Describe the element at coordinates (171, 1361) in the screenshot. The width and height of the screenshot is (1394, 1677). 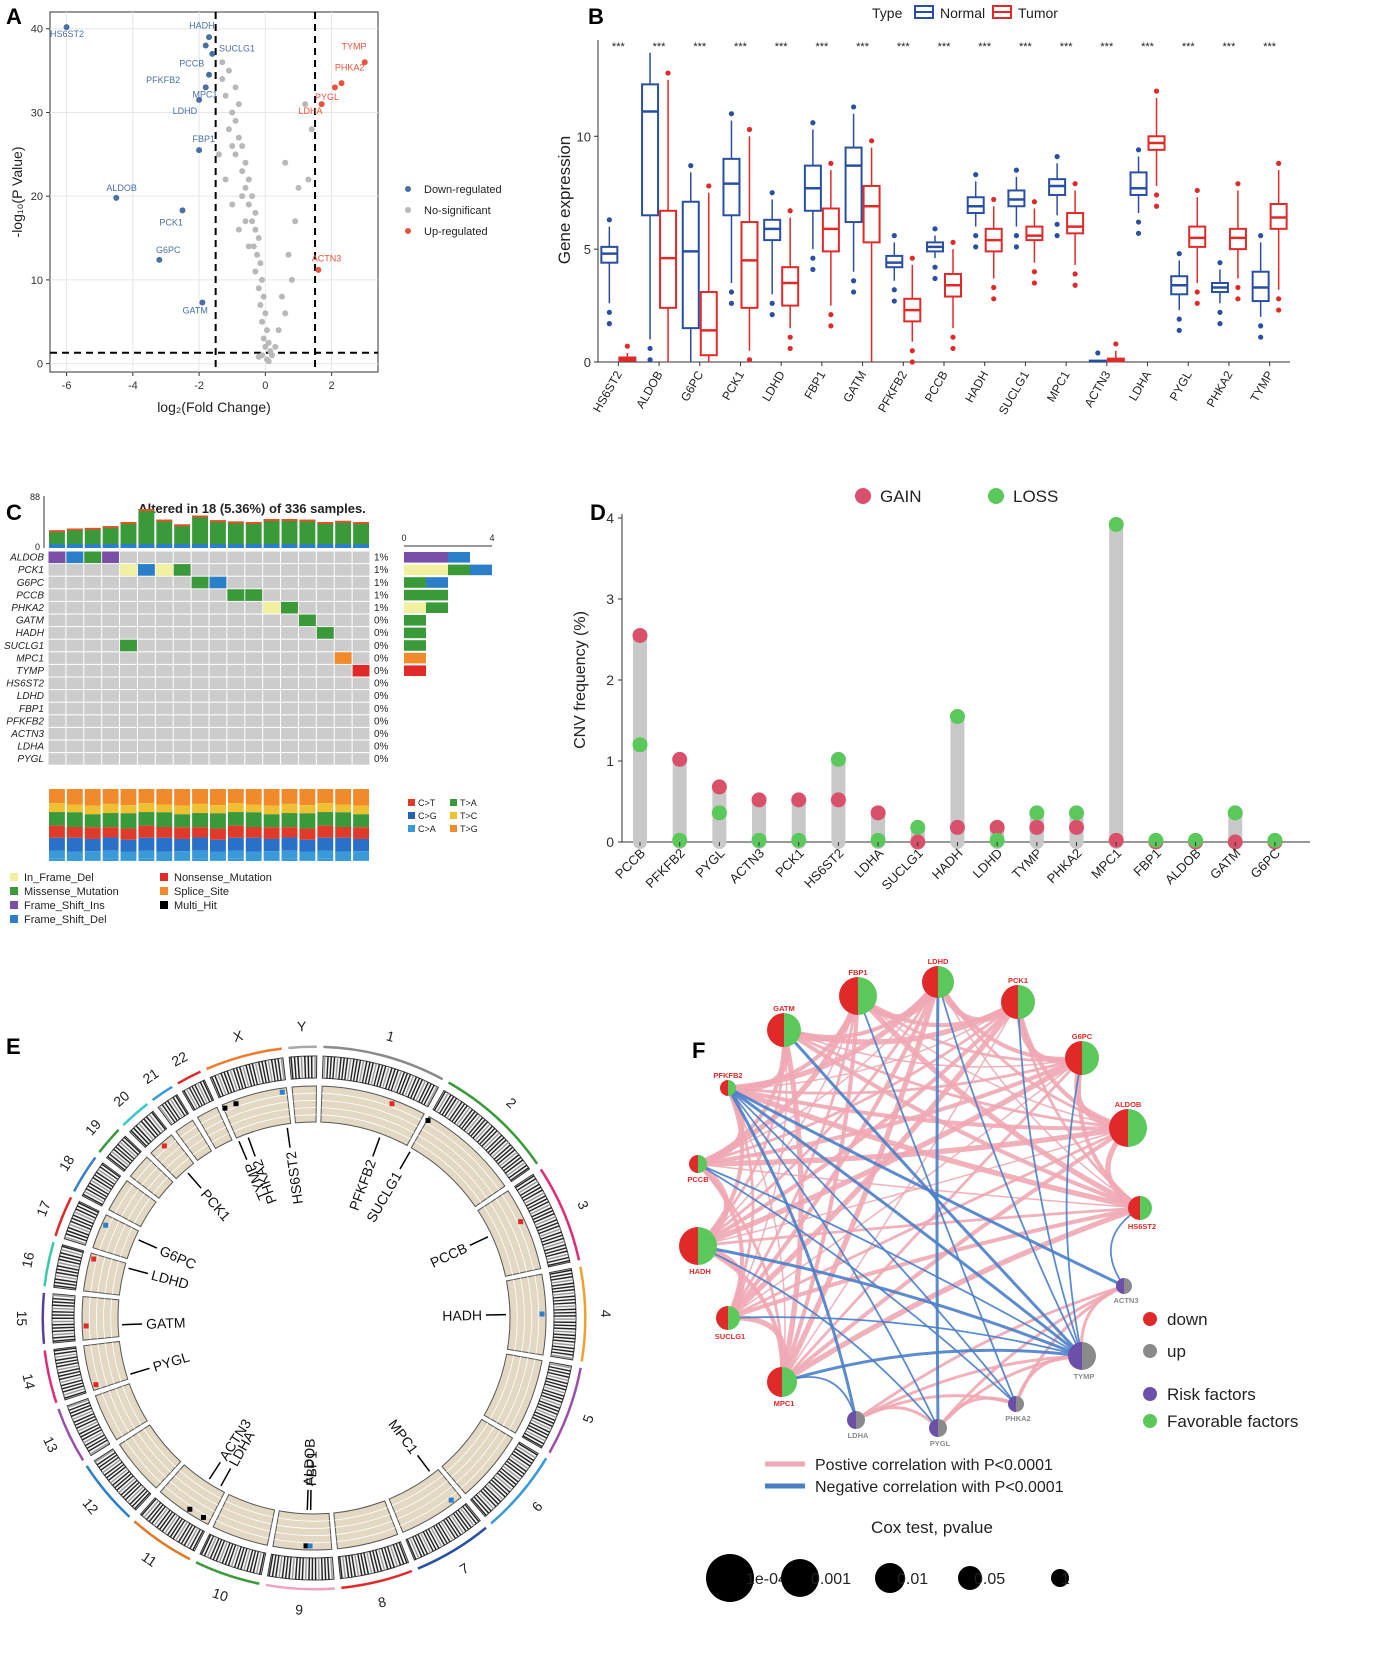
I see `gene-label: PYGL` at that location.